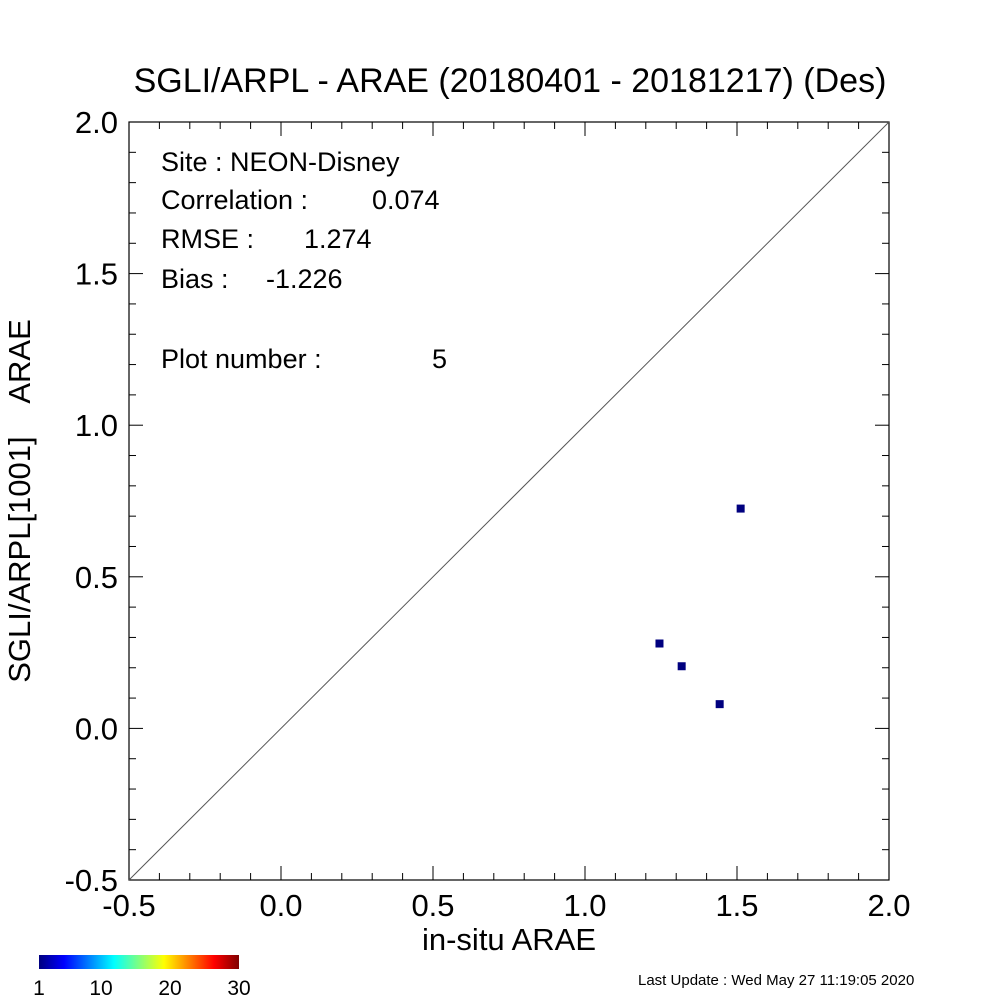 Image resolution: width=1000 pixels, height=1000 pixels. I want to click on x-tick-label: 1.5, so click(736, 905).